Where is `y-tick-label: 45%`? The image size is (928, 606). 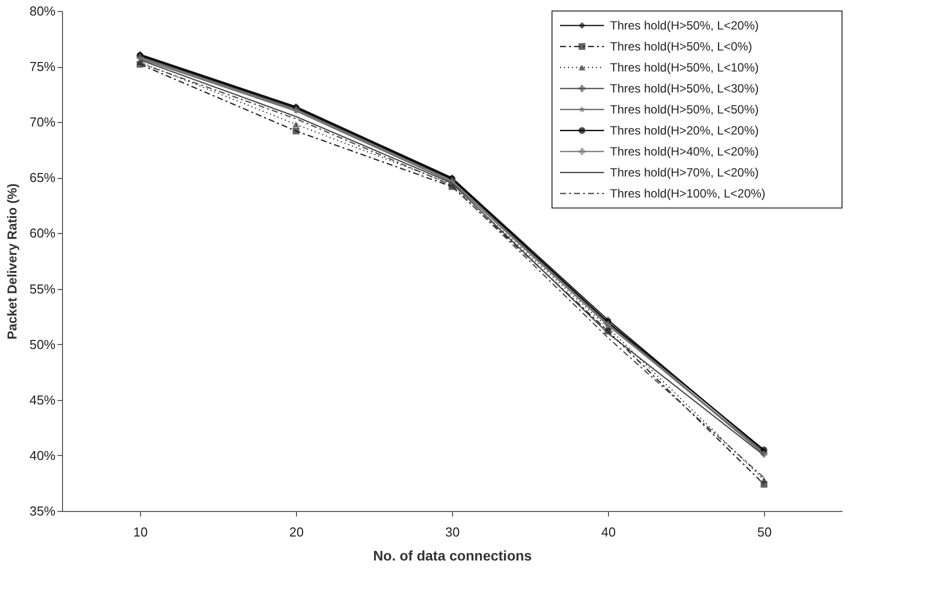 y-tick-label: 45% is located at coordinates (42, 400).